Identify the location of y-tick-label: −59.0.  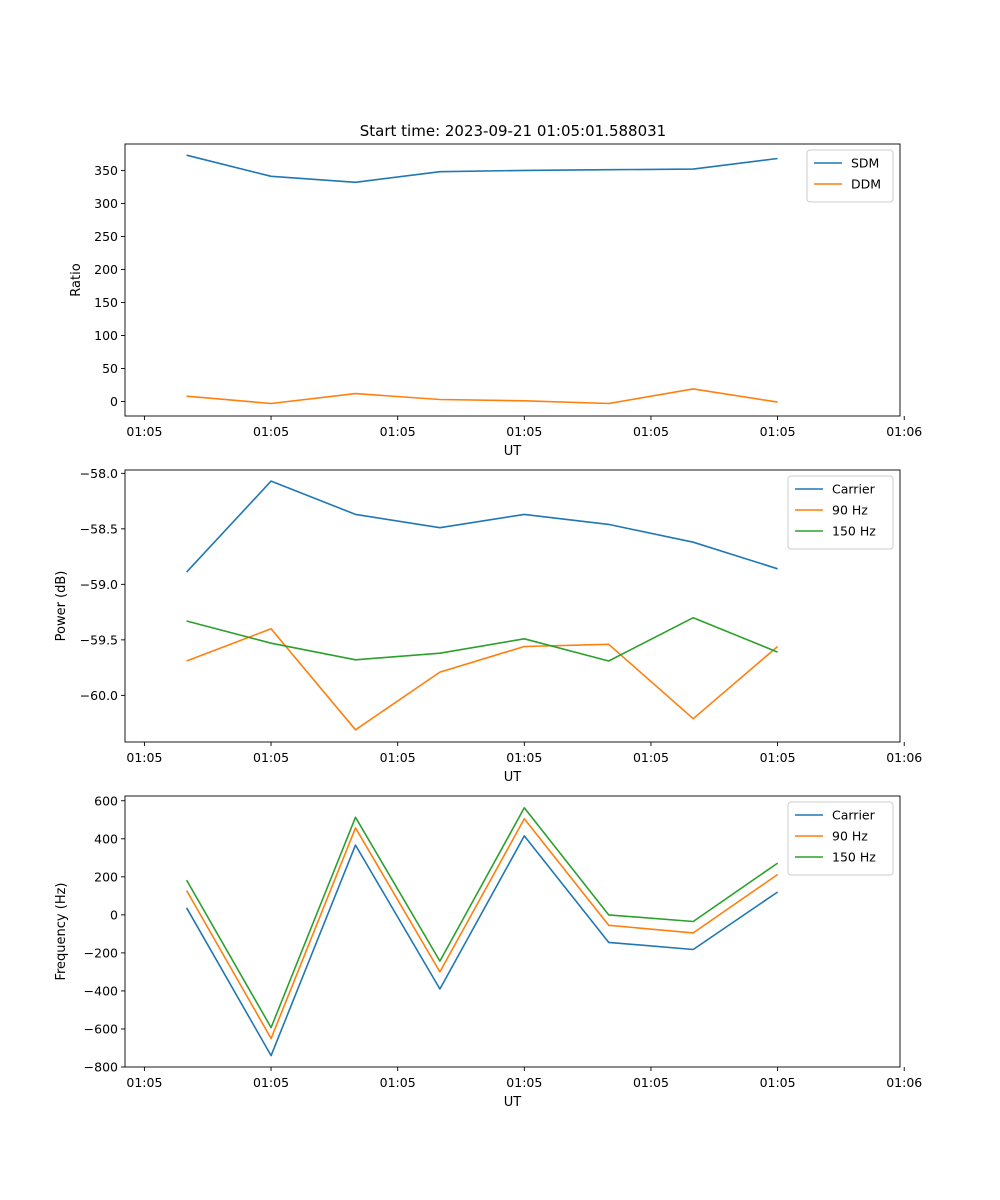
(99, 584).